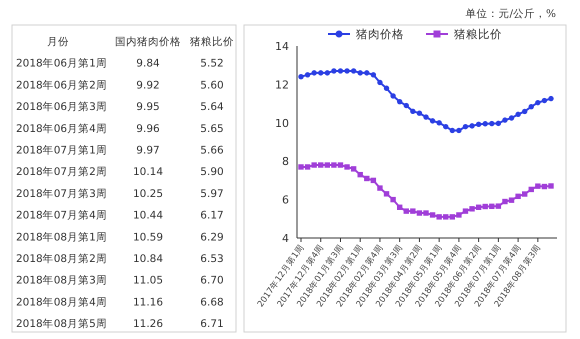 The height and width of the screenshot is (339, 580). Describe the element at coordinates (212, 216) in the screenshot. I see `data-label: 6.17` at that location.